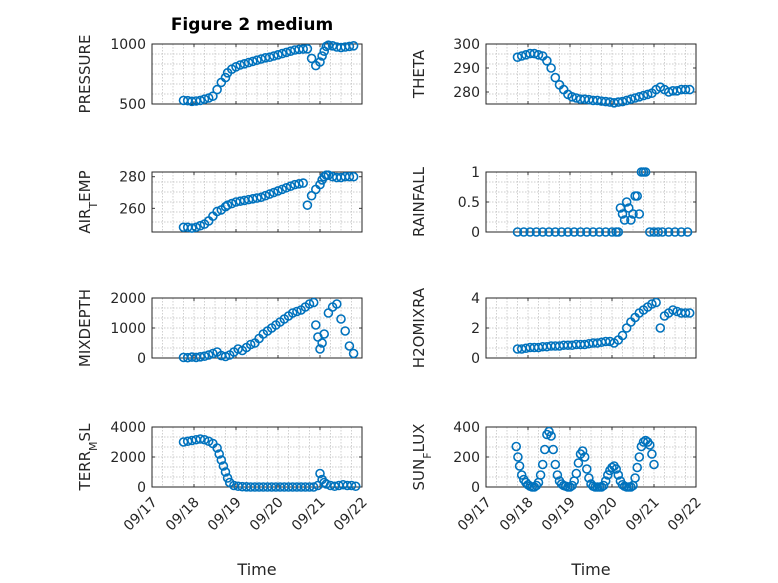  I want to click on panel-air_temp: 260 280 AIRTEMP, so click(219, 202).